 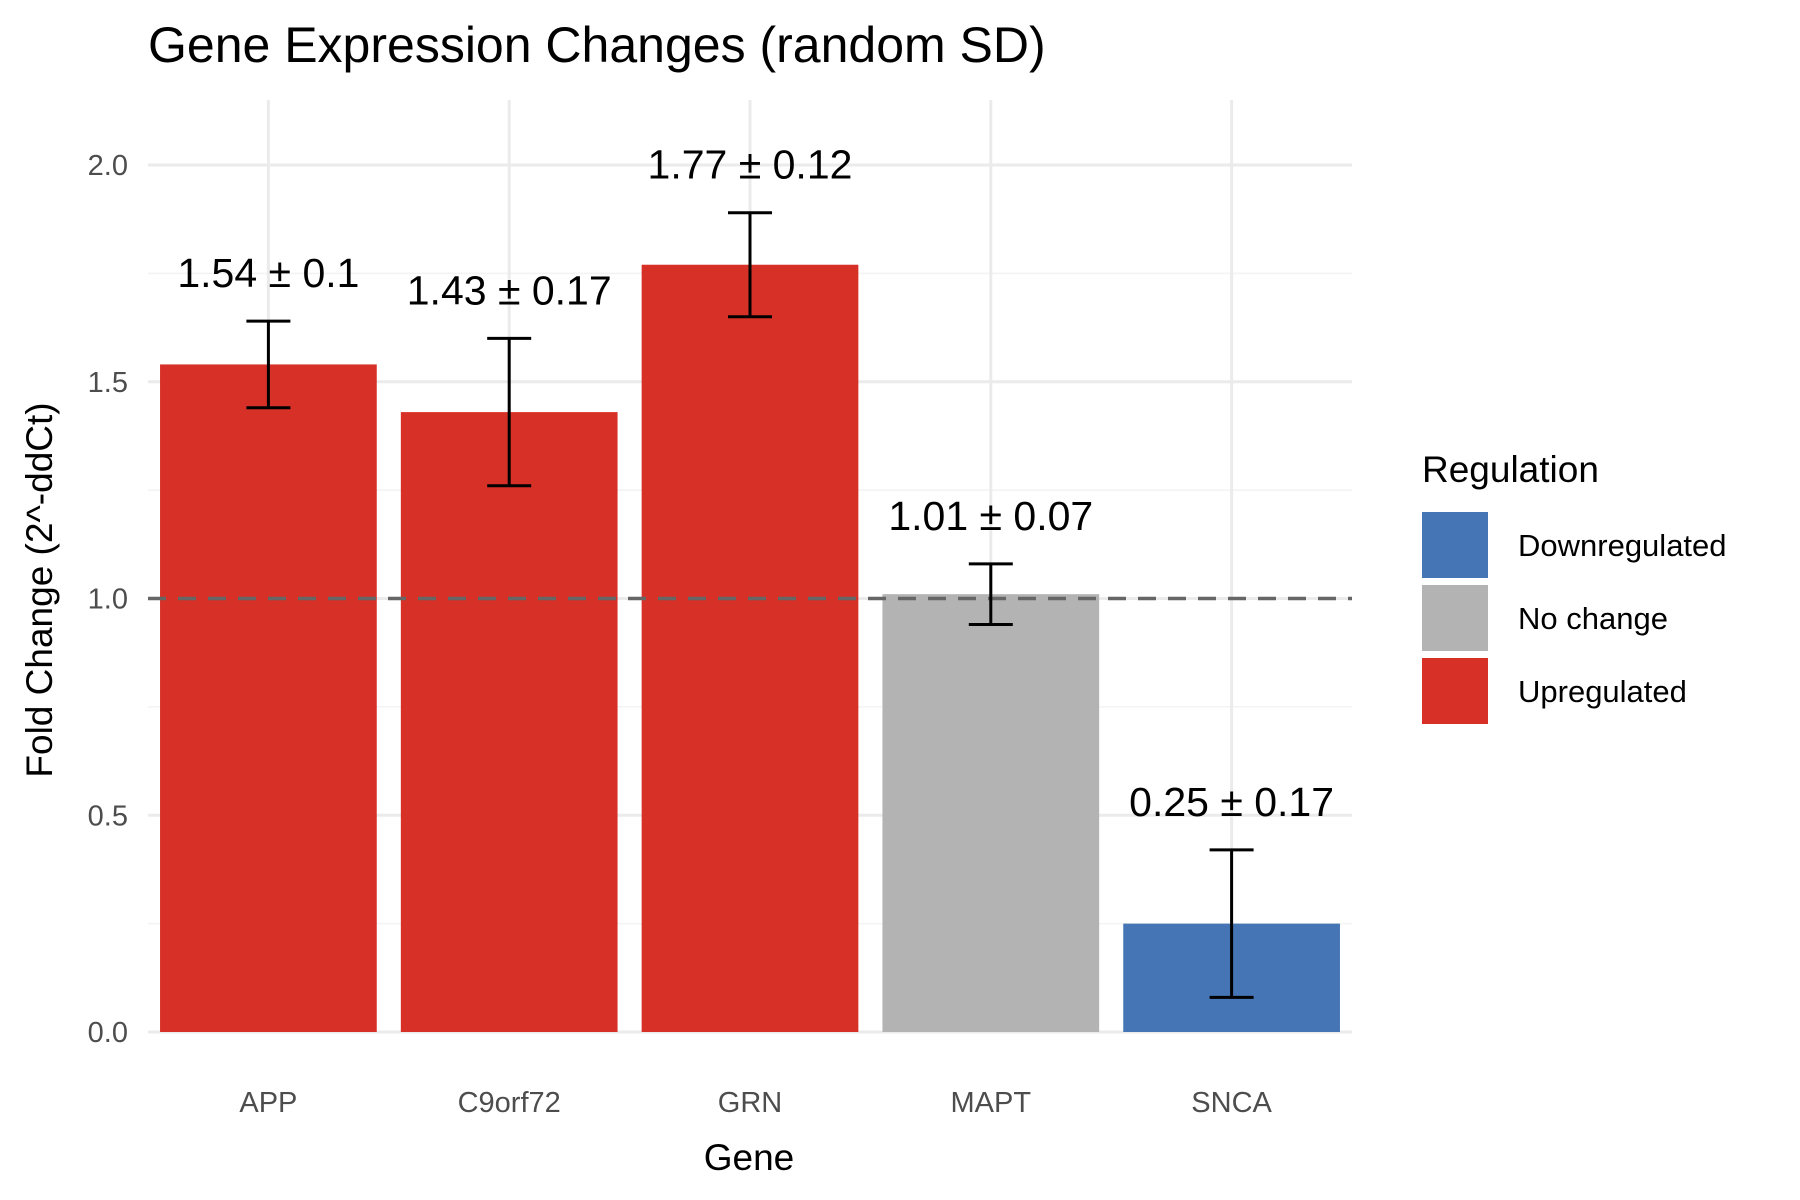 I want to click on chart-title: Gene Expression Changes (random SD), so click(x=597, y=45).